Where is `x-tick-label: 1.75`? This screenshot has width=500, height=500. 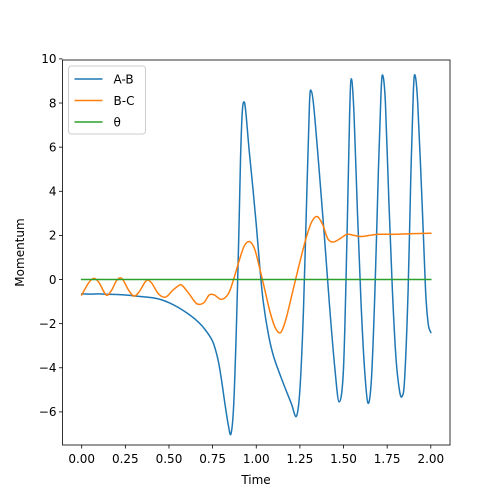
x-tick-label: 1.75 is located at coordinates (387, 459).